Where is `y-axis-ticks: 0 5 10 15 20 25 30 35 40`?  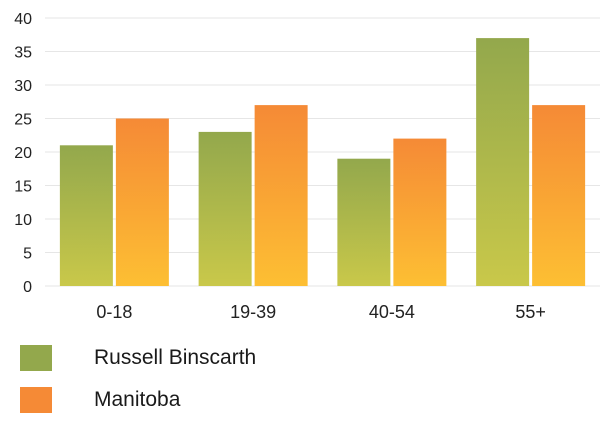 y-axis-ticks: 0 5 10 15 20 25 30 35 40 is located at coordinates (23, 153).